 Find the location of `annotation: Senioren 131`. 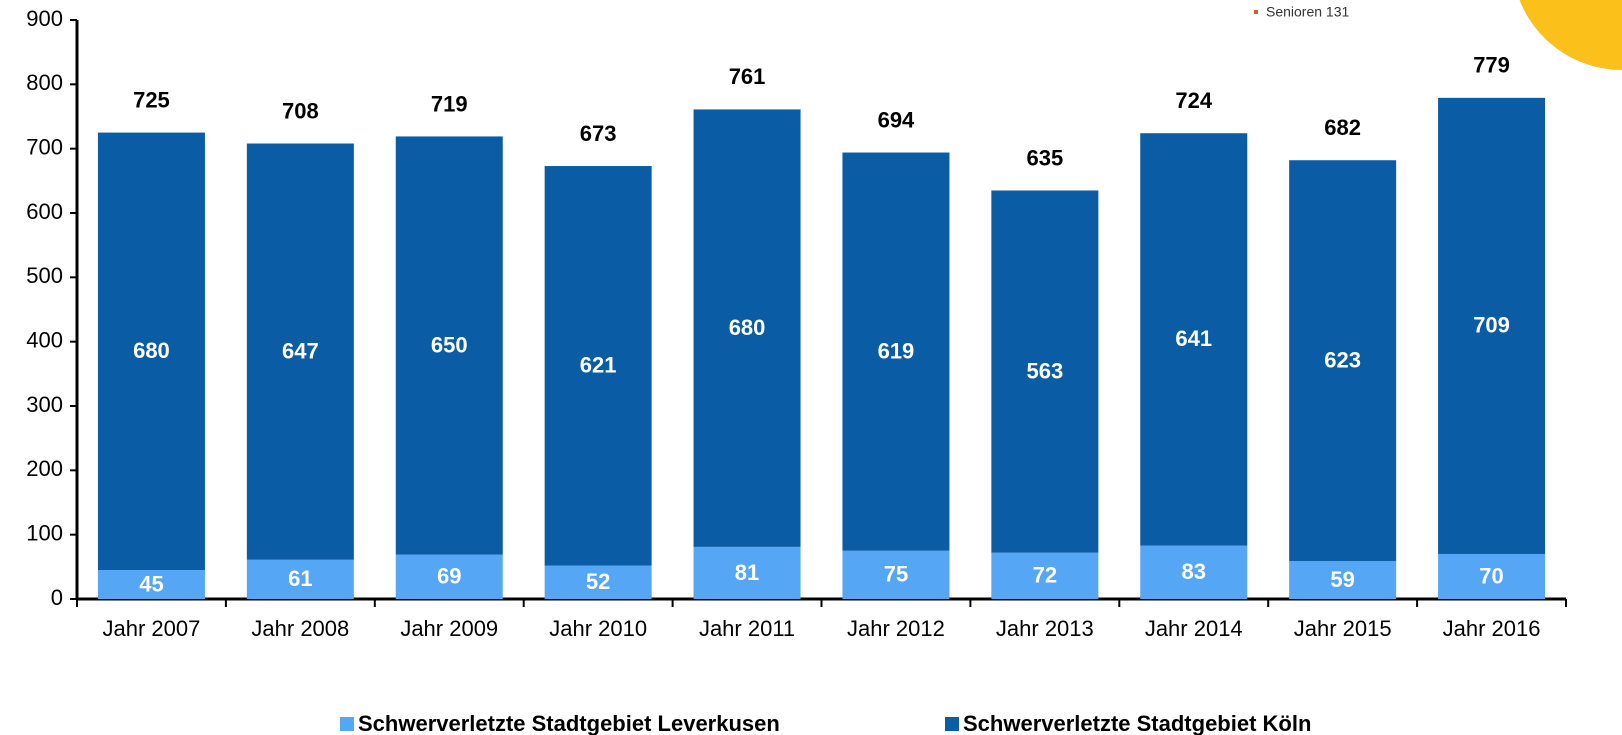

annotation: Senioren 131 is located at coordinates (1308, 12).